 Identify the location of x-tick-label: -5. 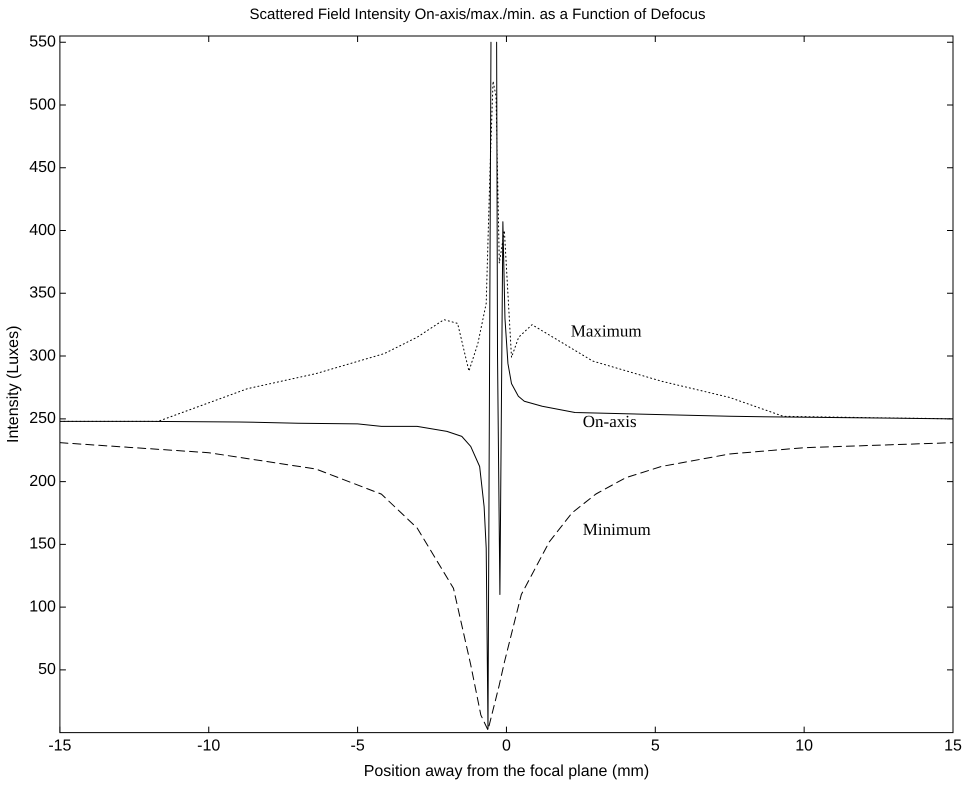
(357, 746).